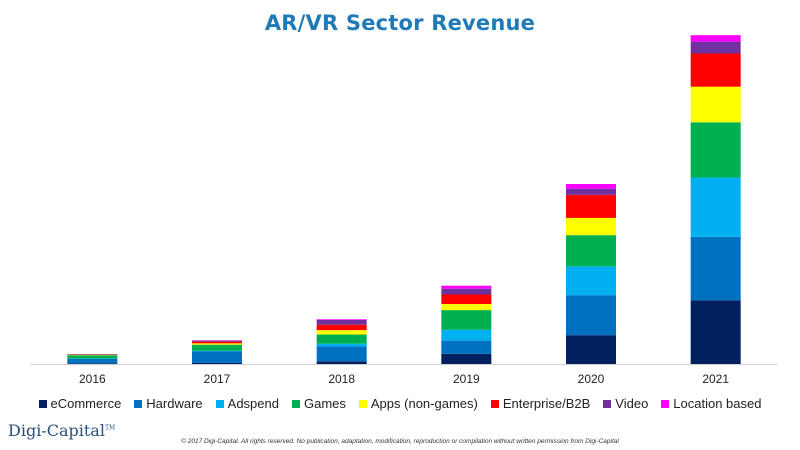 The width and height of the screenshot is (800, 450). Describe the element at coordinates (715, 268) in the screenshot. I see `bar-segment-2021-hardware` at that location.